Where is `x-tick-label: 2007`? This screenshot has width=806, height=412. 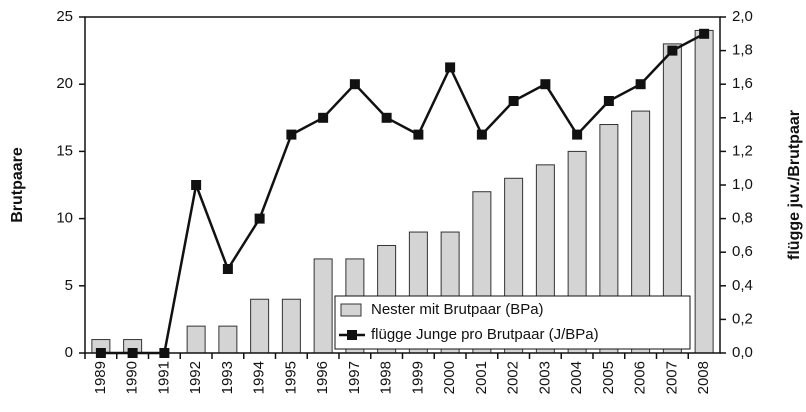
x-tick-label: 2007 is located at coordinates (671, 377).